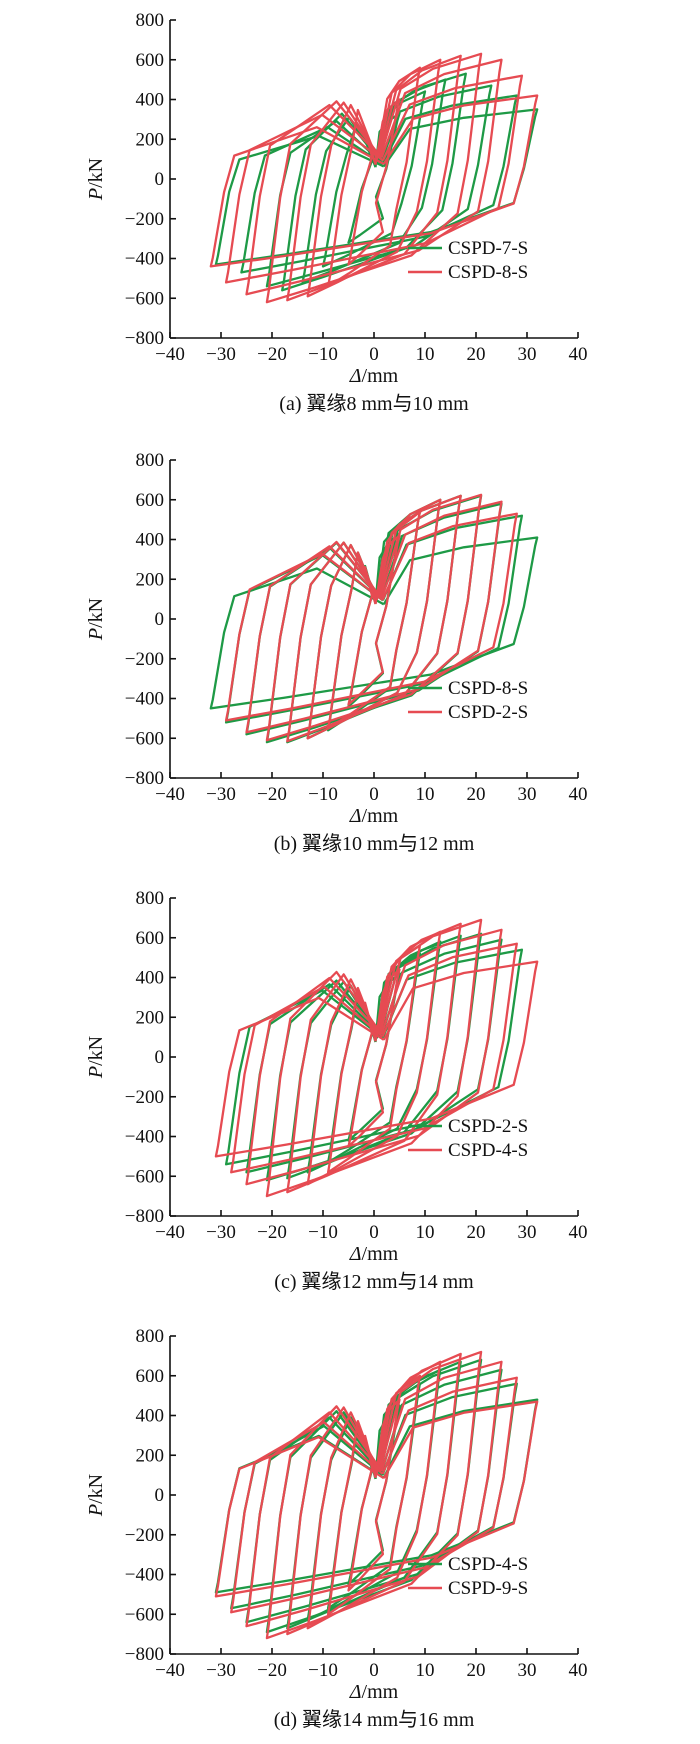 Image resolution: width=700 pixels, height=1744 pixels. What do you see at coordinates (488, 1588) in the screenshot?
I see `legend-entry: CSPD-9-S` at bounding box center [488, 1588].